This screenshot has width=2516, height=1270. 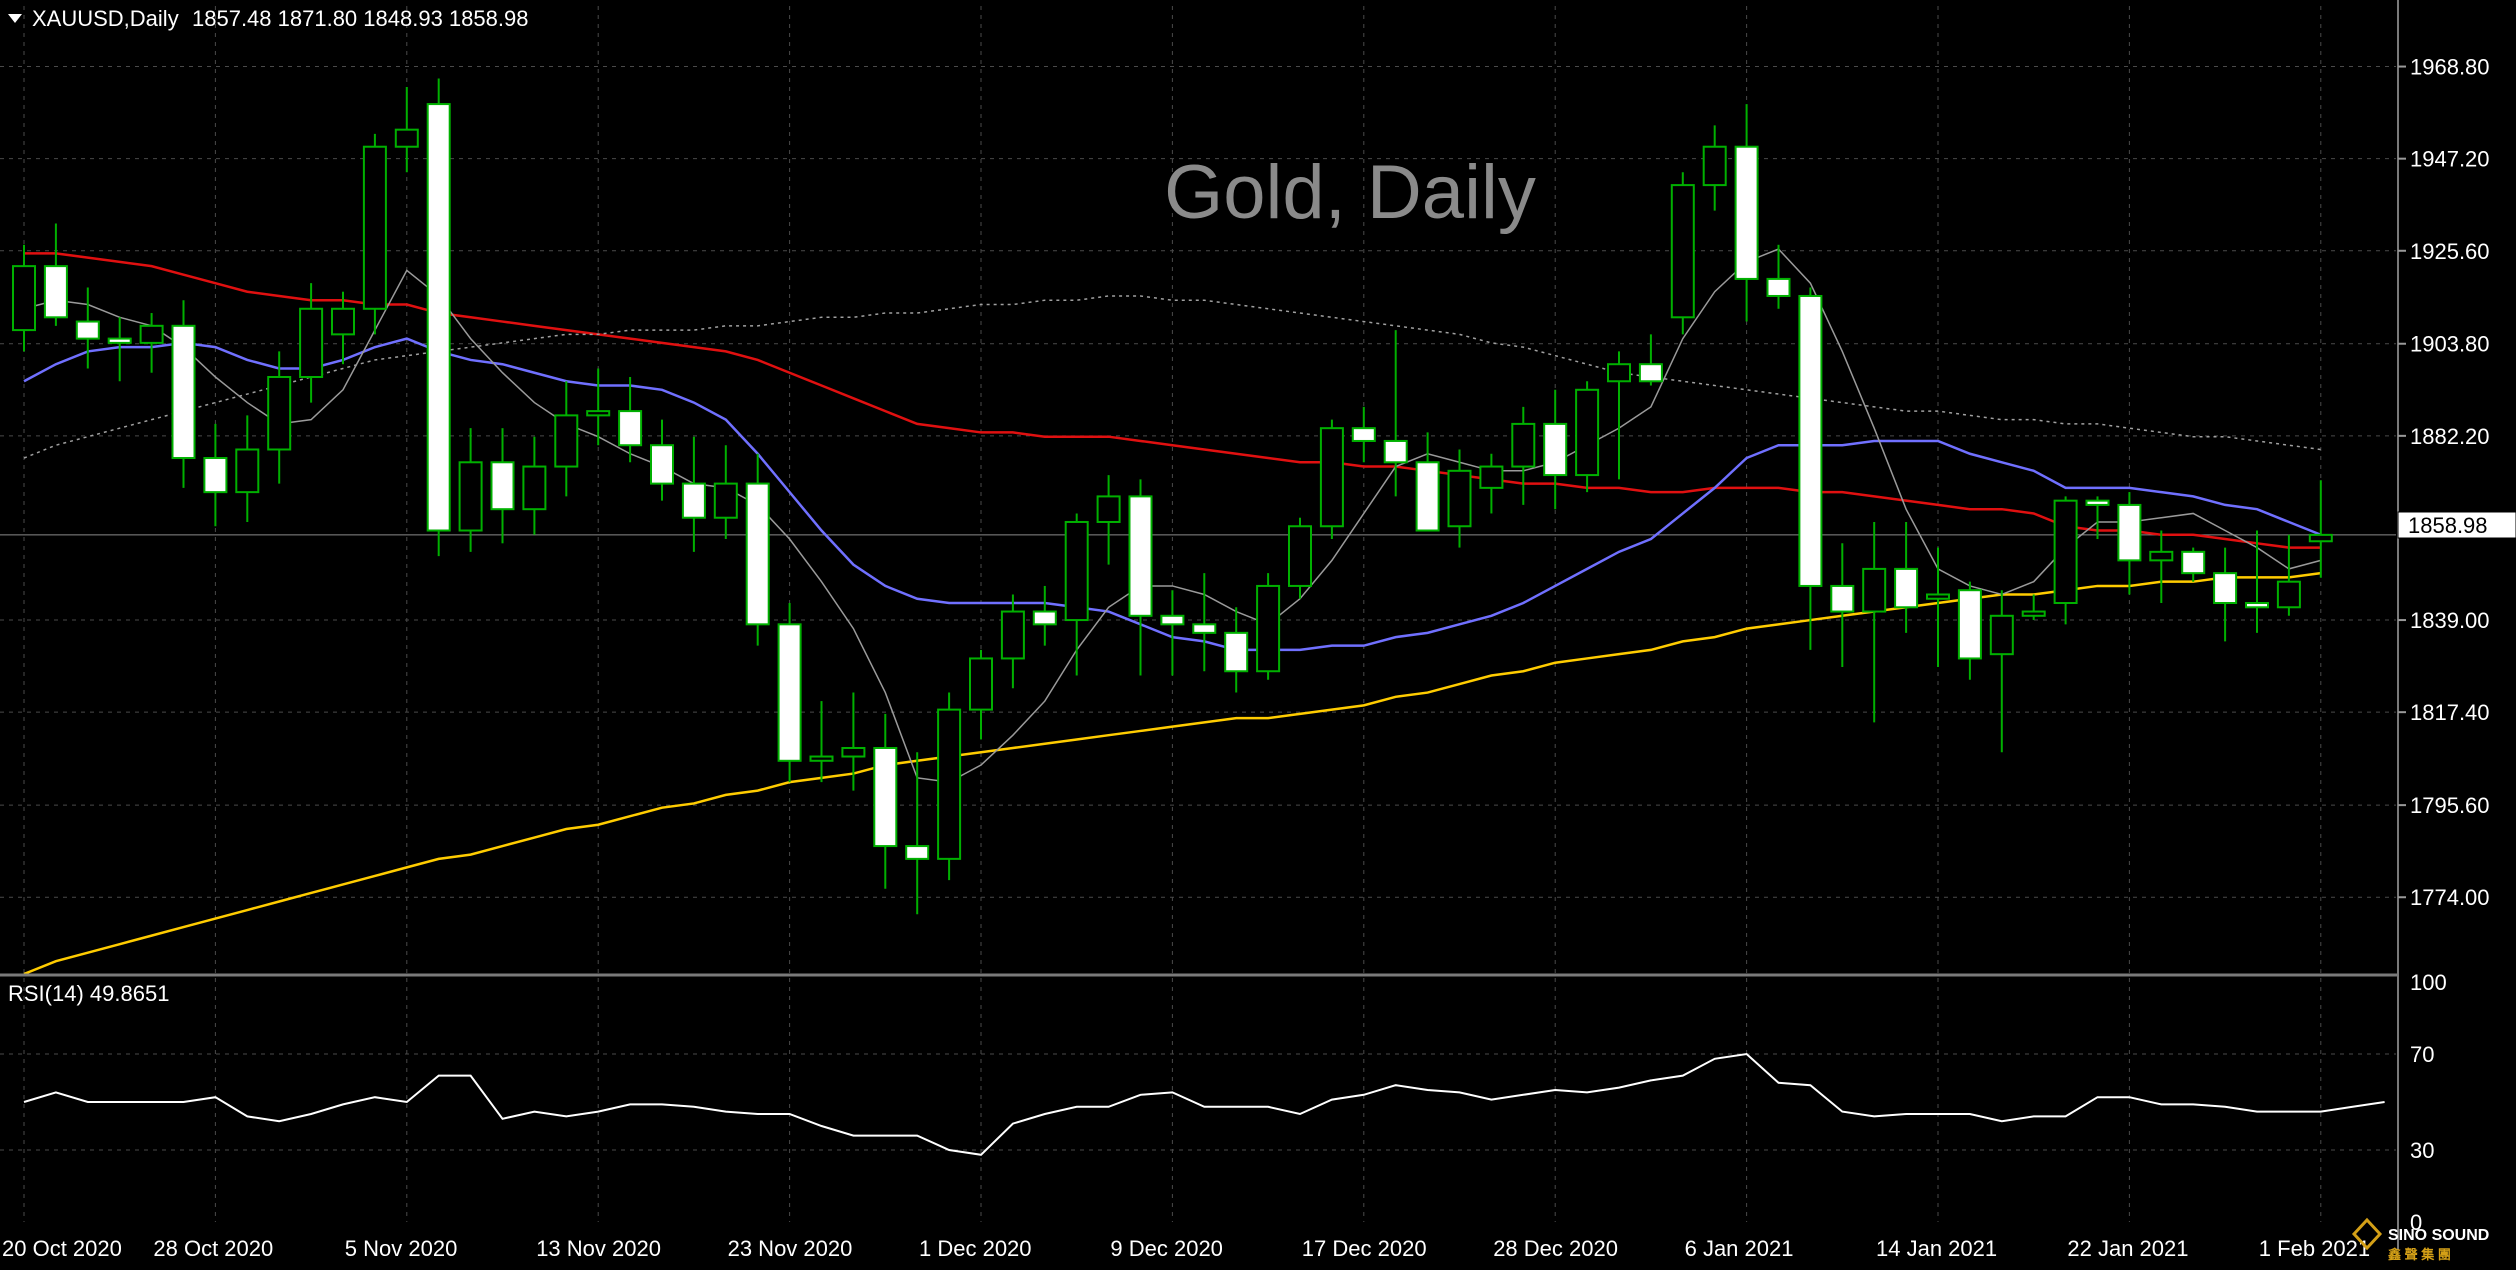 What do you see at coordinates (88, 993) in the screenshot?
I see `rsi-label: RSI(14) 49.8651` at bounding box center [88, 993].